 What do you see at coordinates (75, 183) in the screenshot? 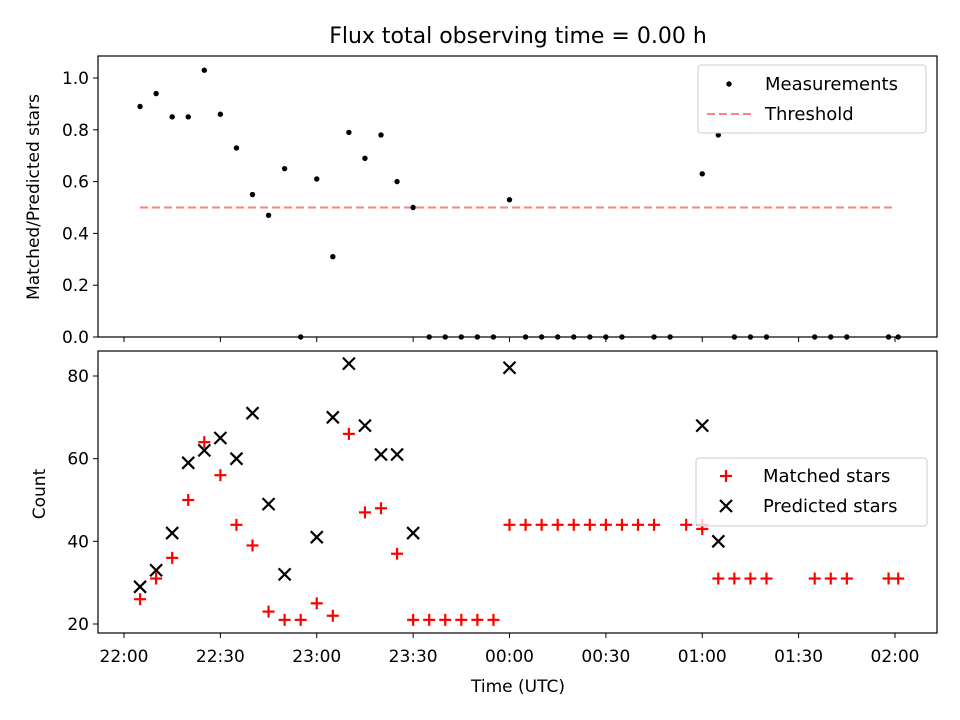
I see `ratio-y-tick-label: 0.6` at bounding box center [75, 183].